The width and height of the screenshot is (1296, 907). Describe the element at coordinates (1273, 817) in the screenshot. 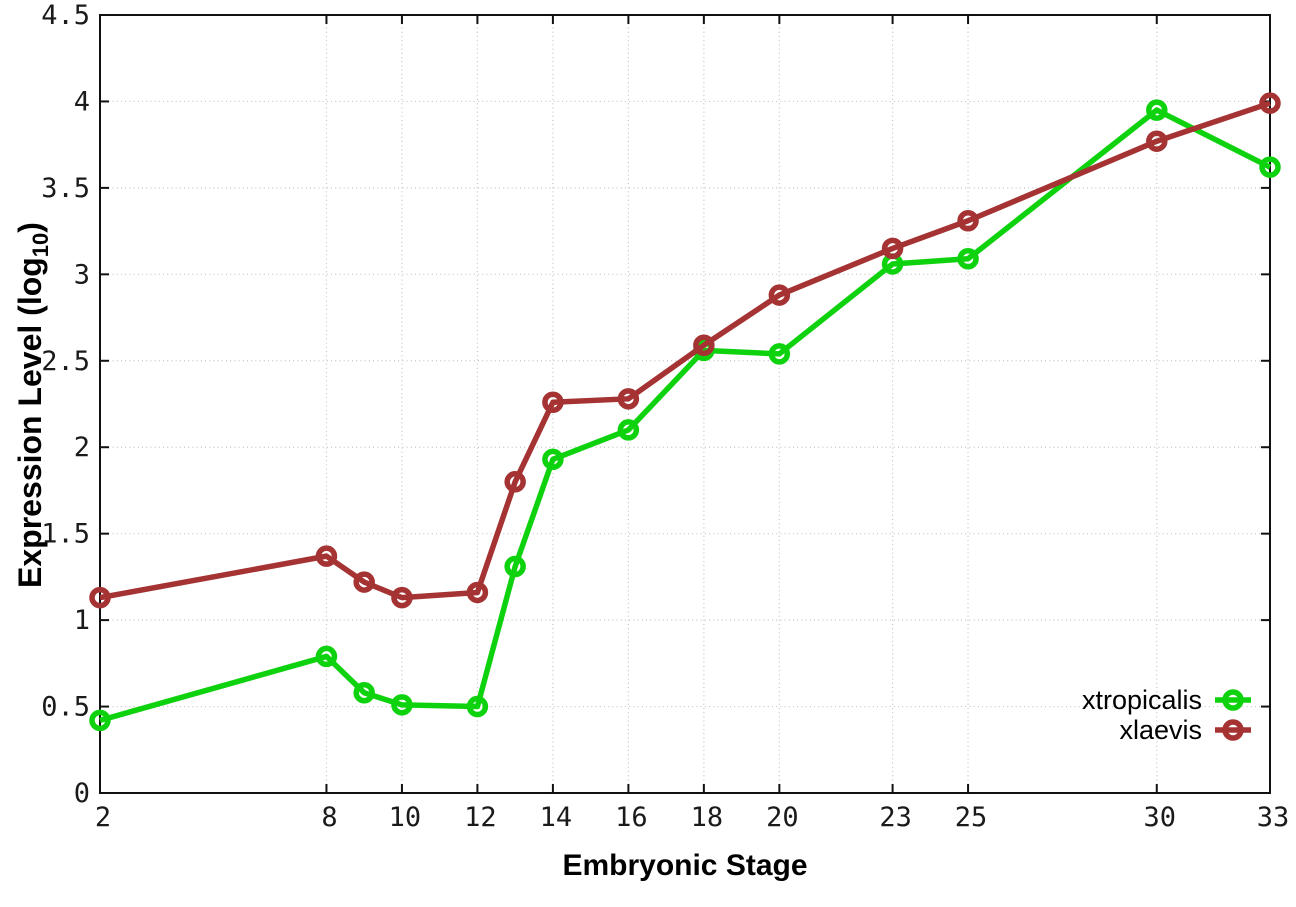

I see `x-tick-label: 33` at that location.